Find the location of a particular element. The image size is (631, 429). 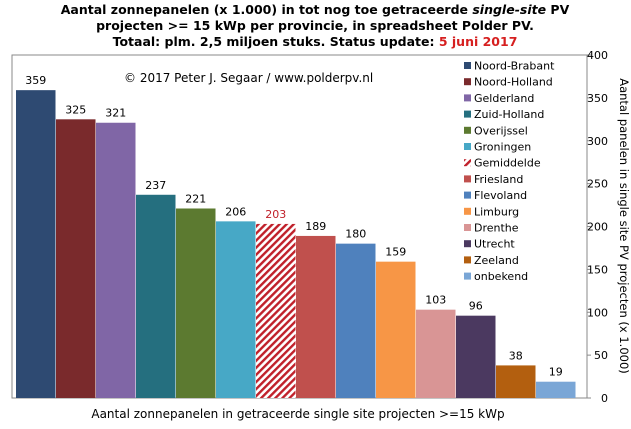

y-tick-label-200: 200 is located at coordinates (597, 227).